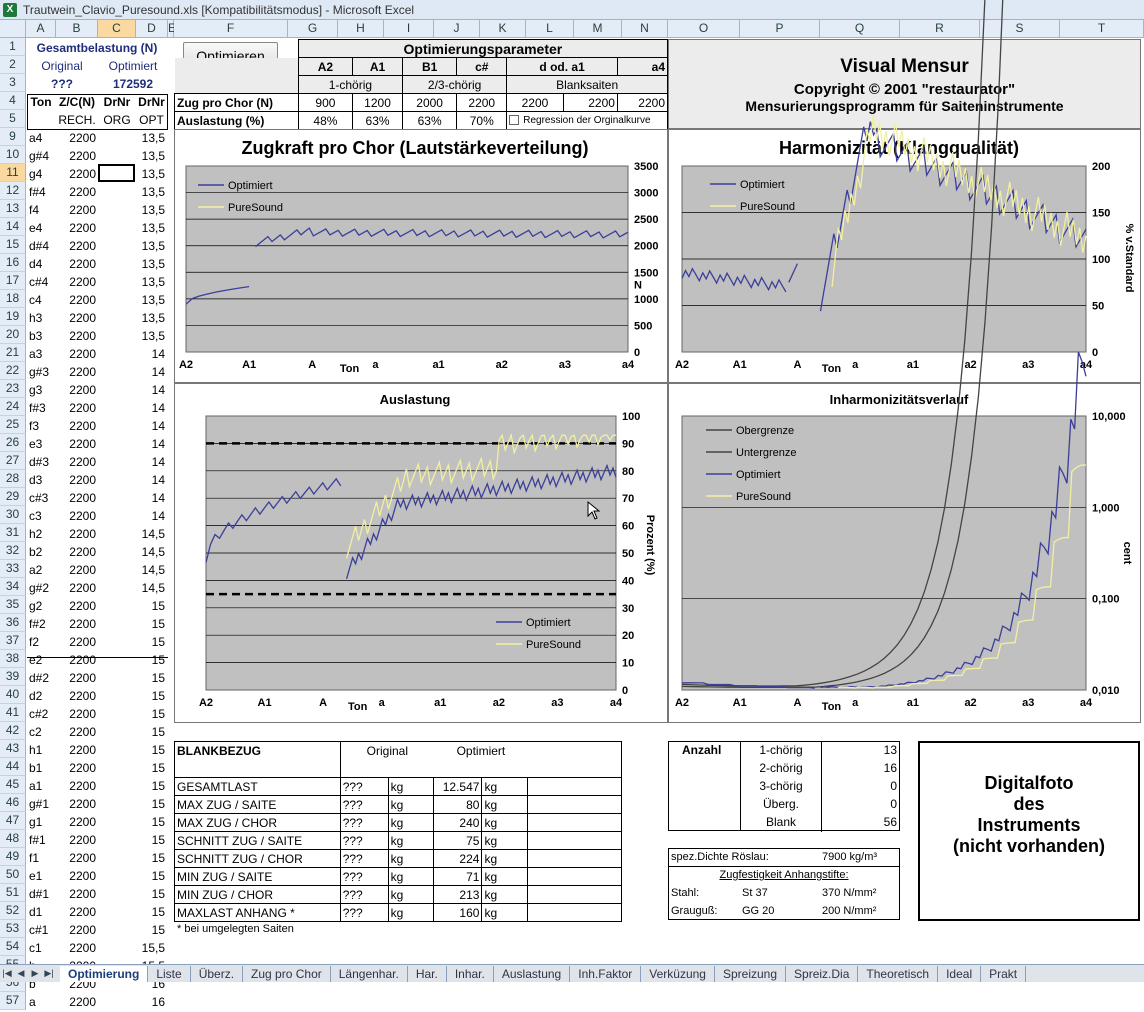 The image size is (1144, 1012). What do you see at coordinates (36, 174) in the screenshot?
I see `note-name: g4` at bounding box center [36, 174].